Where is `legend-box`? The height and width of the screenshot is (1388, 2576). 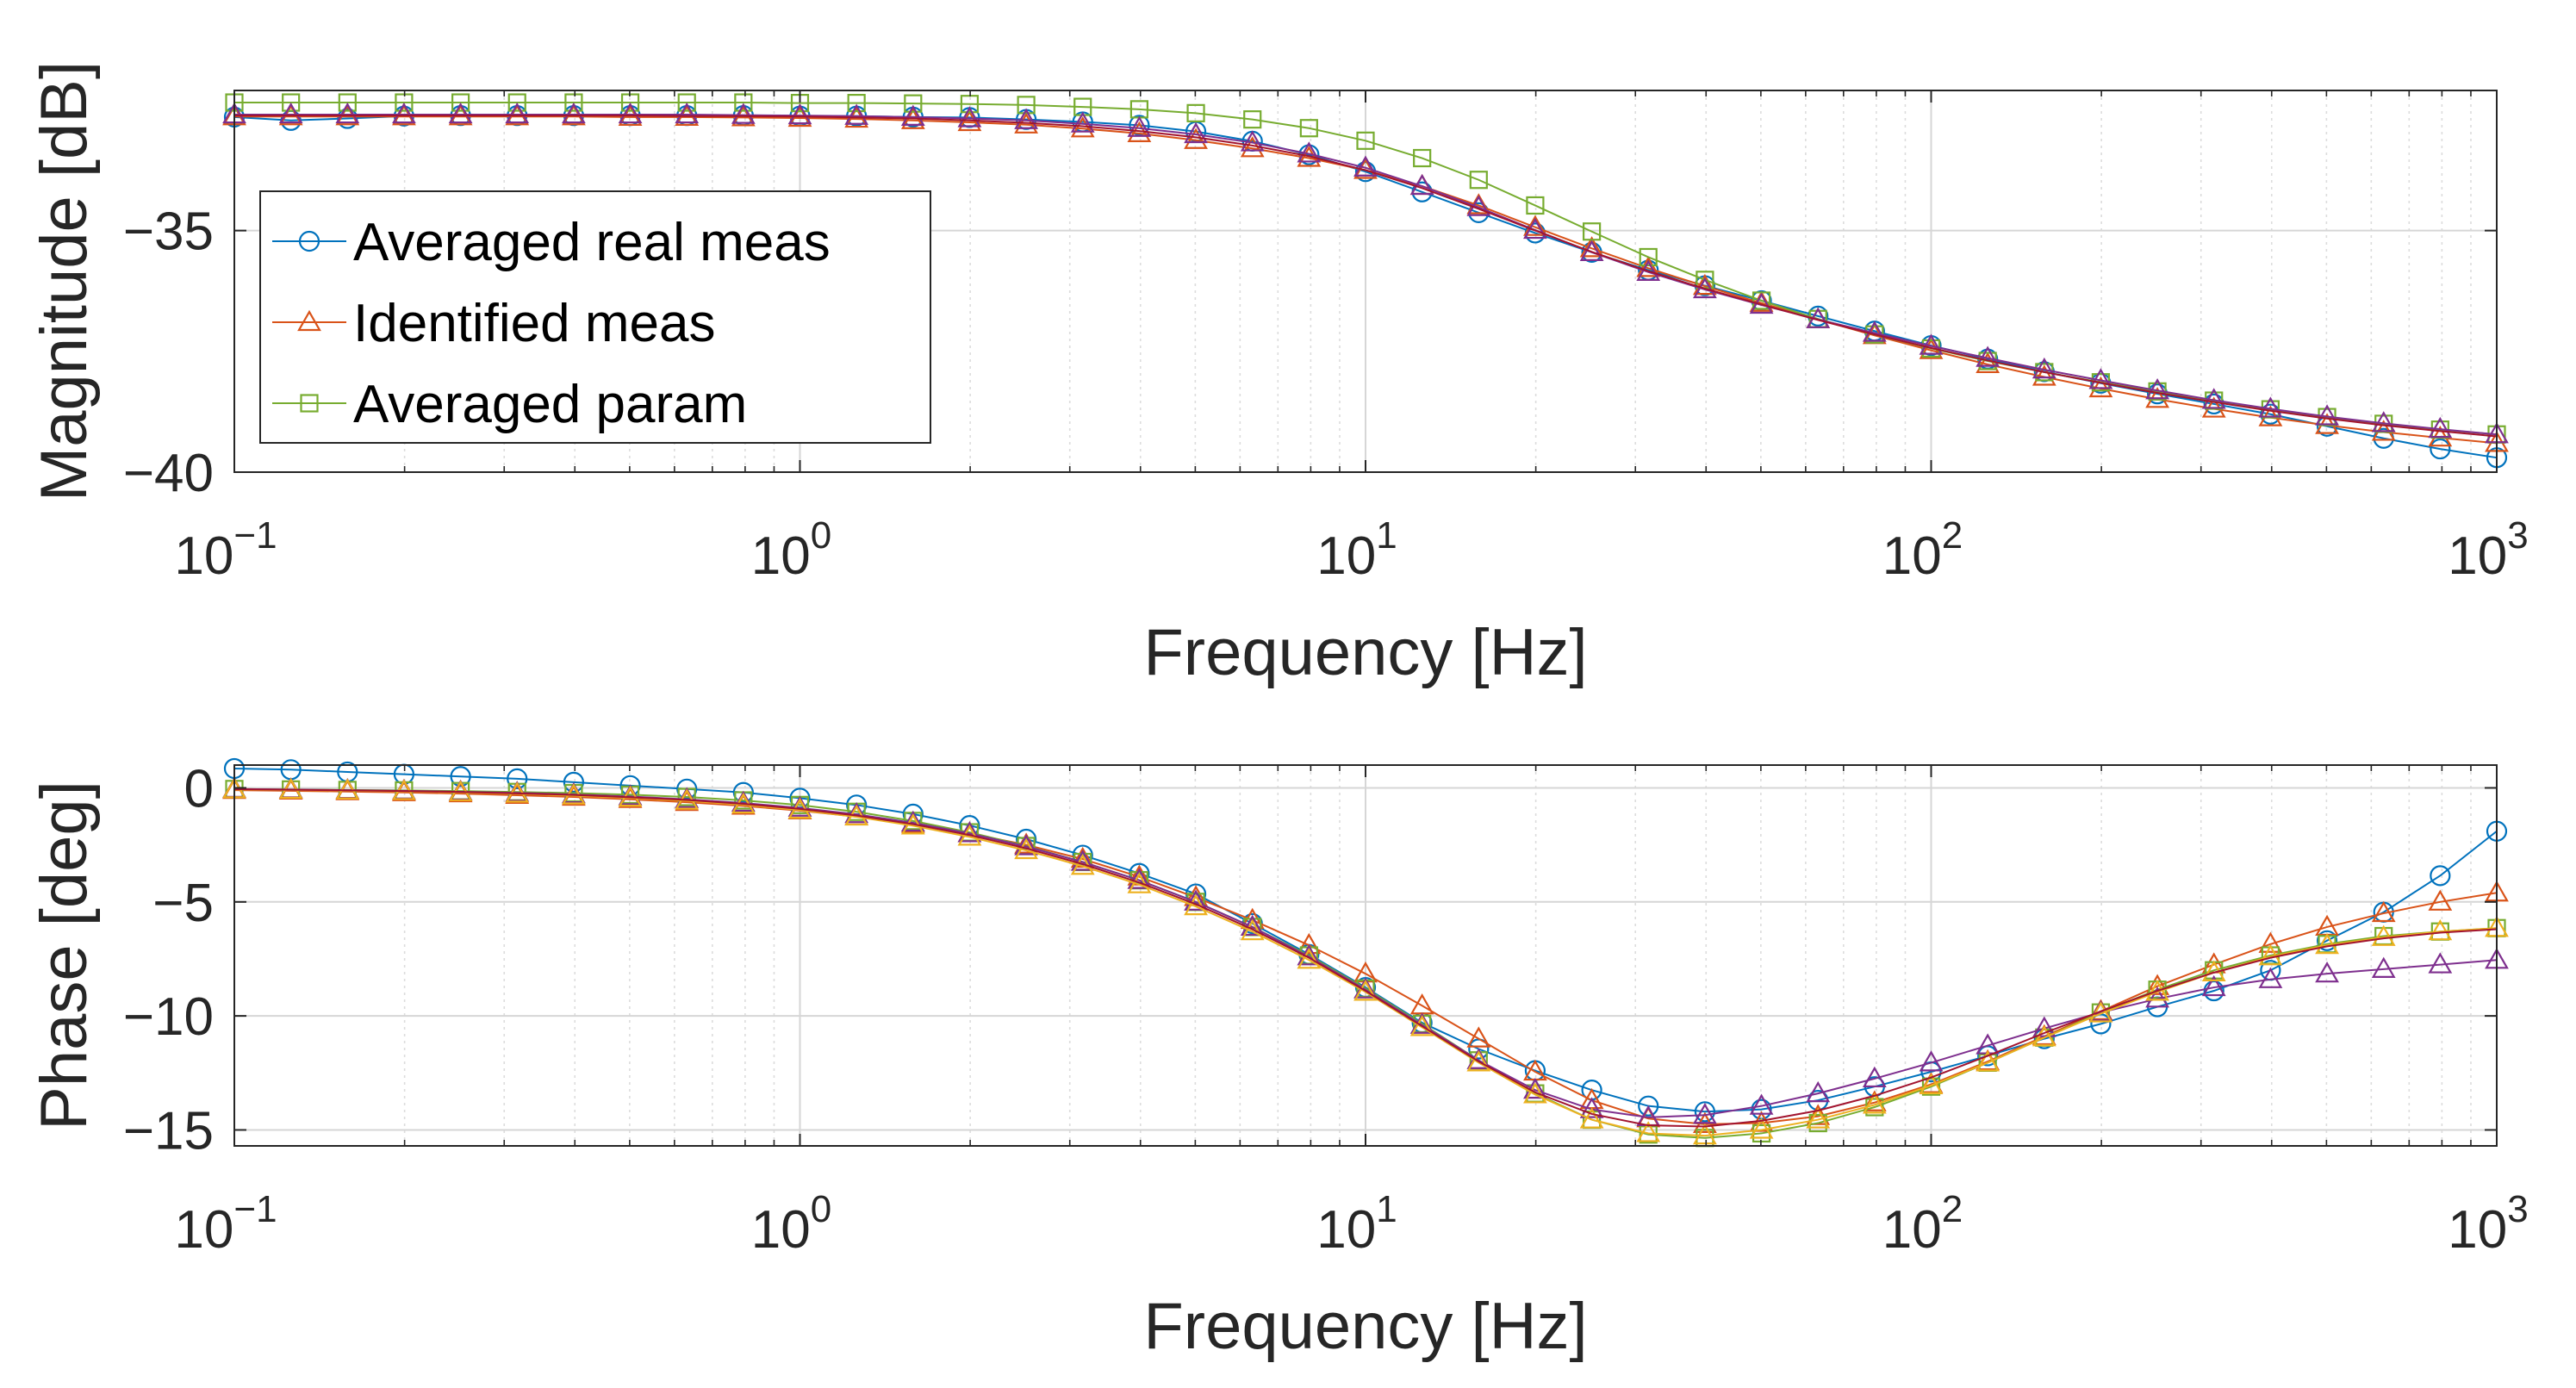 legend-box is located at coordinates (595, 317).